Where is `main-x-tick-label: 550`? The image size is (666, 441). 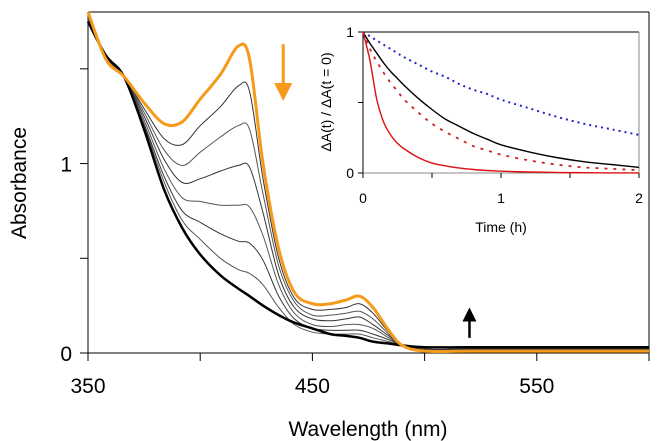
main-x-tick-label: 550 is located at coordinates (536, 386).